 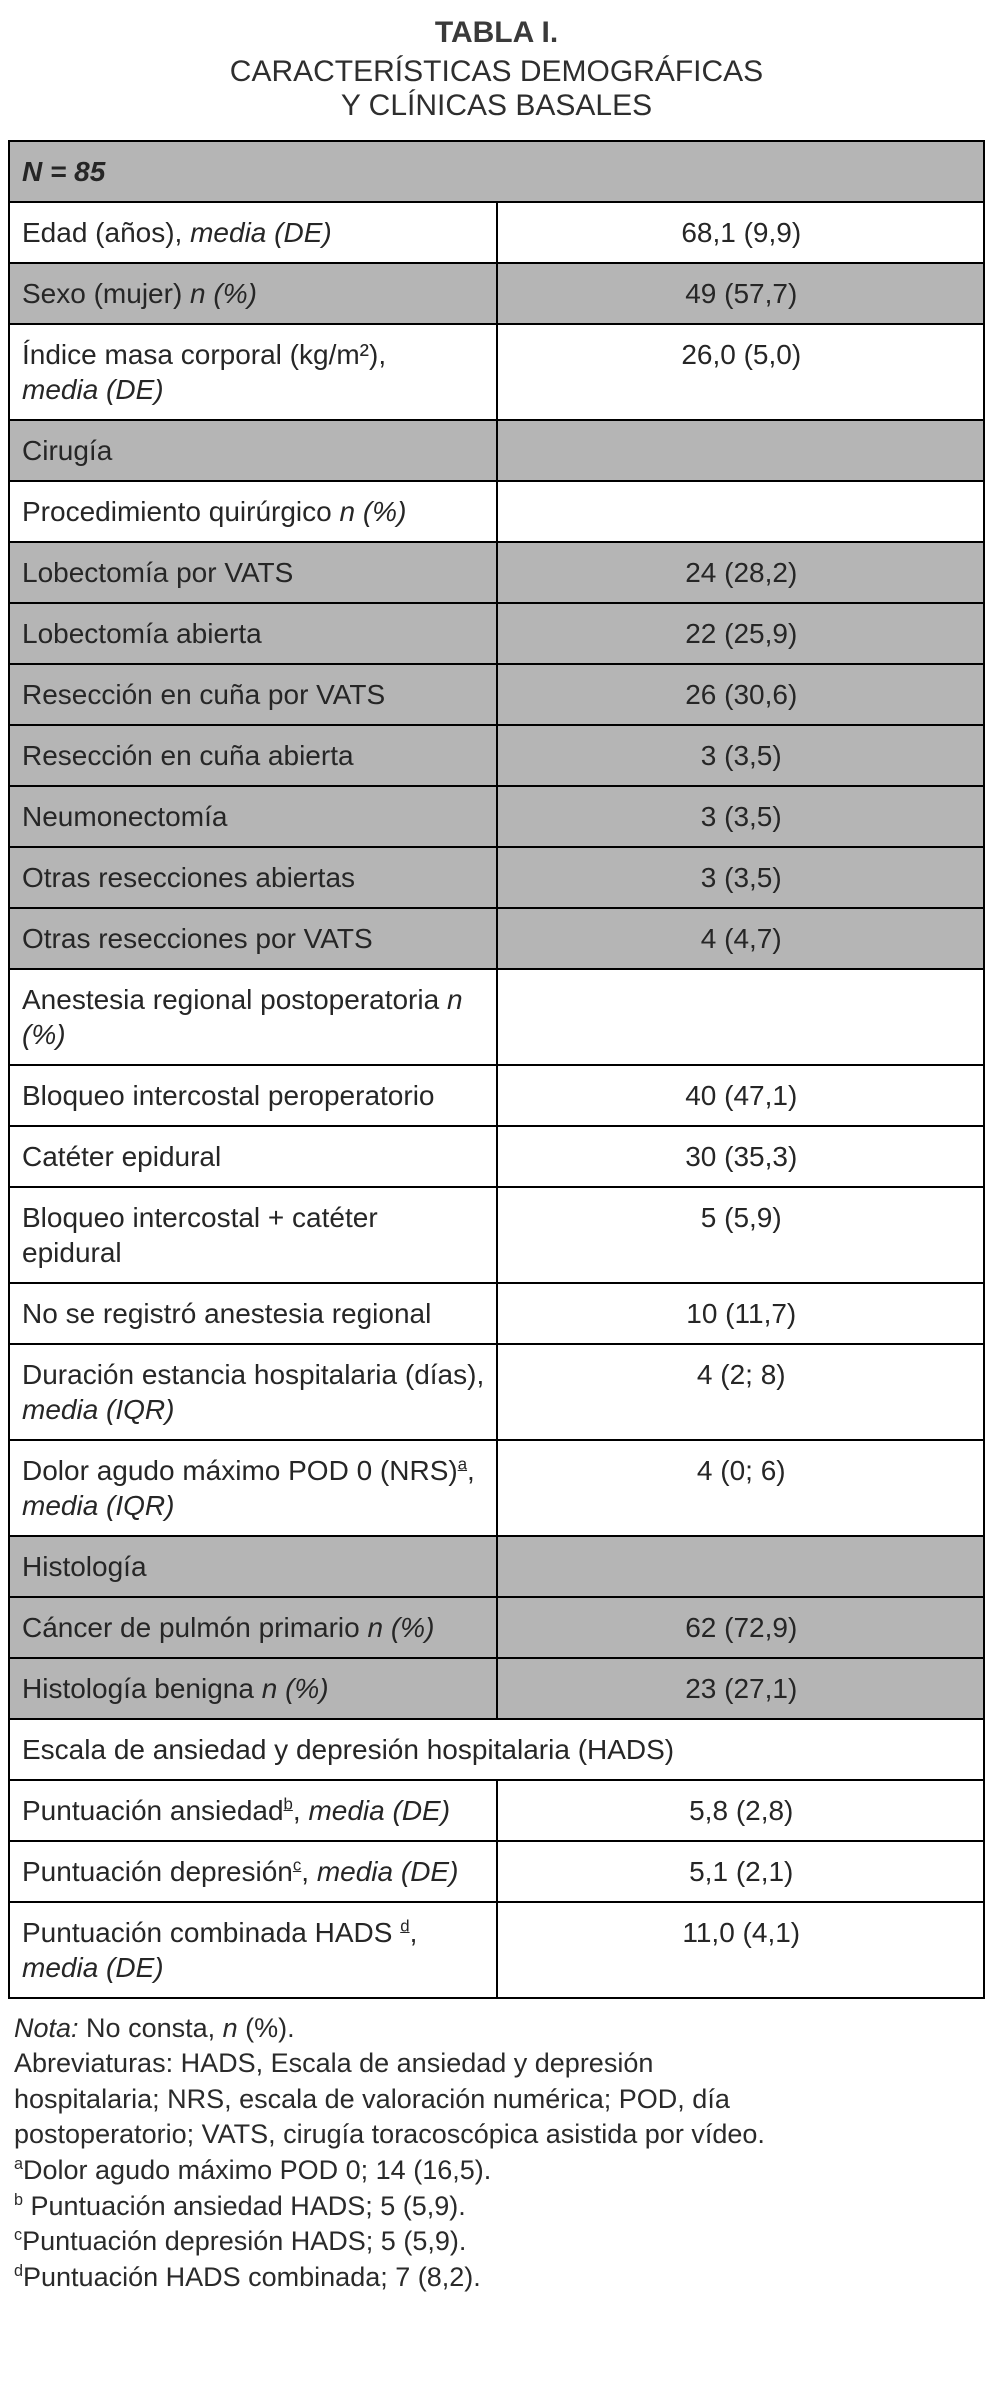 I want to click on table-row: Cirugía, so click(x=496, y=450).